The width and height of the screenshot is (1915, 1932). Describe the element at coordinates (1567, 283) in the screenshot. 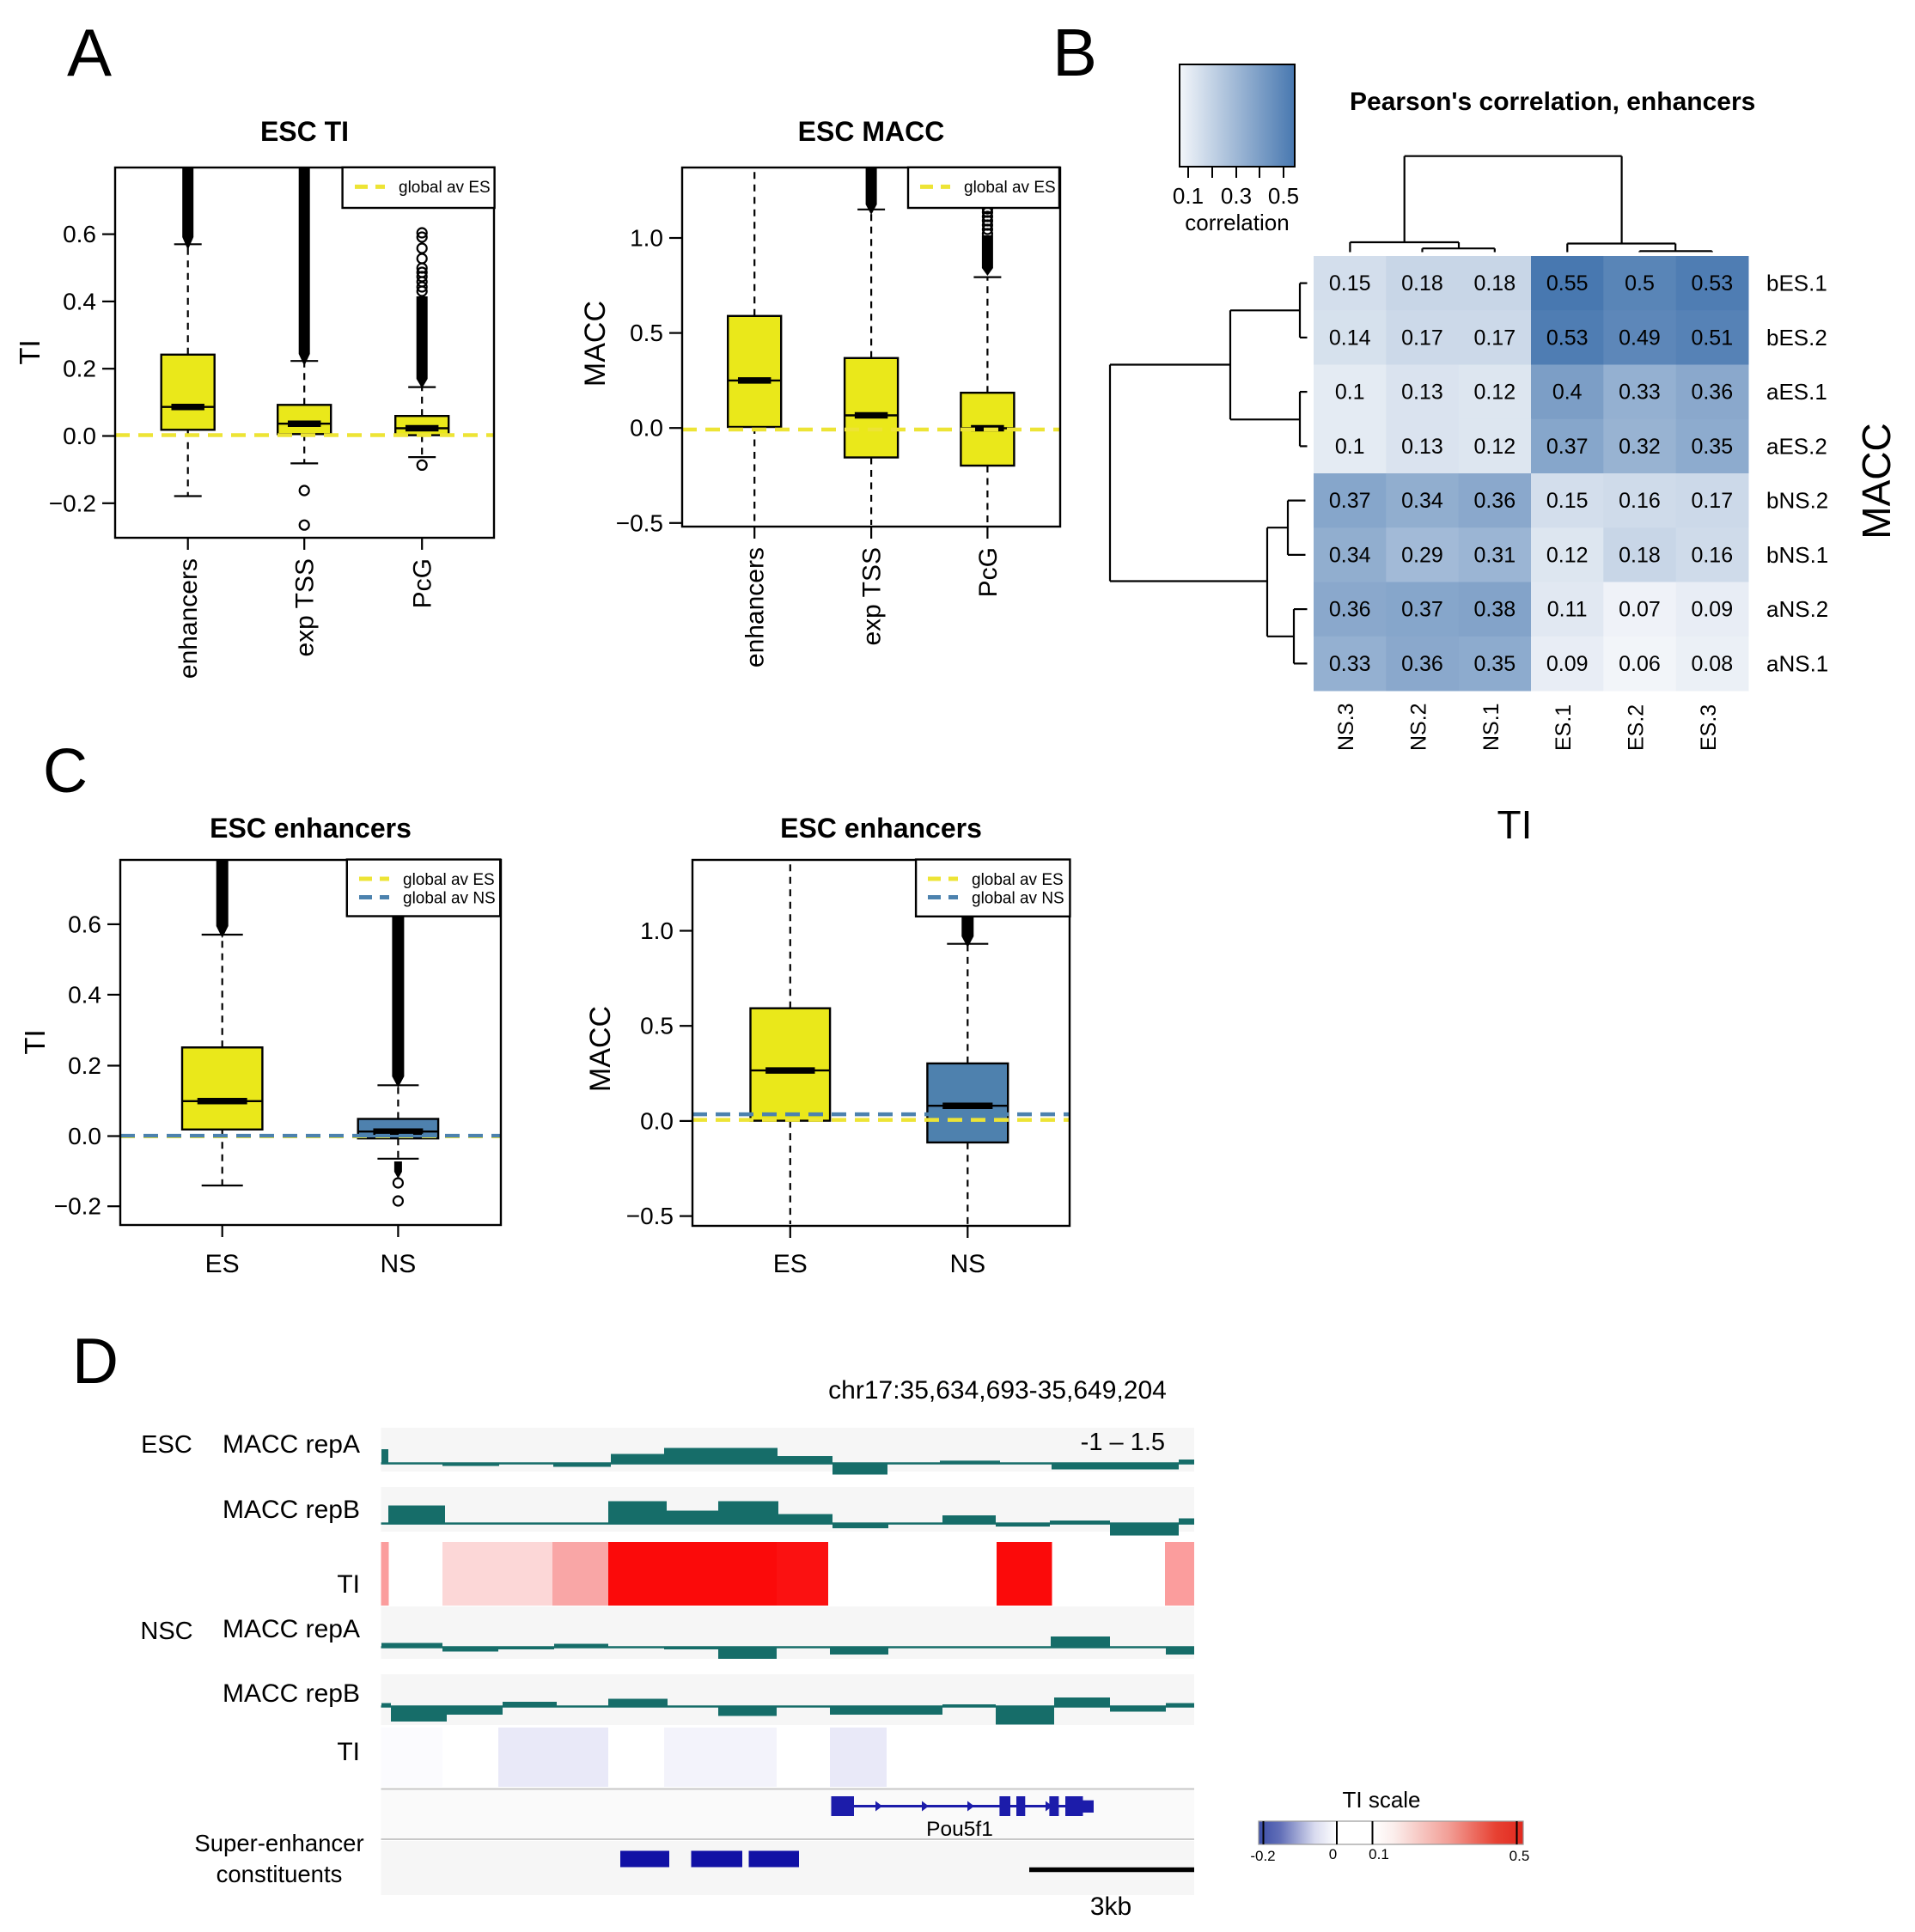

I see `svg-text: 0.55` at that location.